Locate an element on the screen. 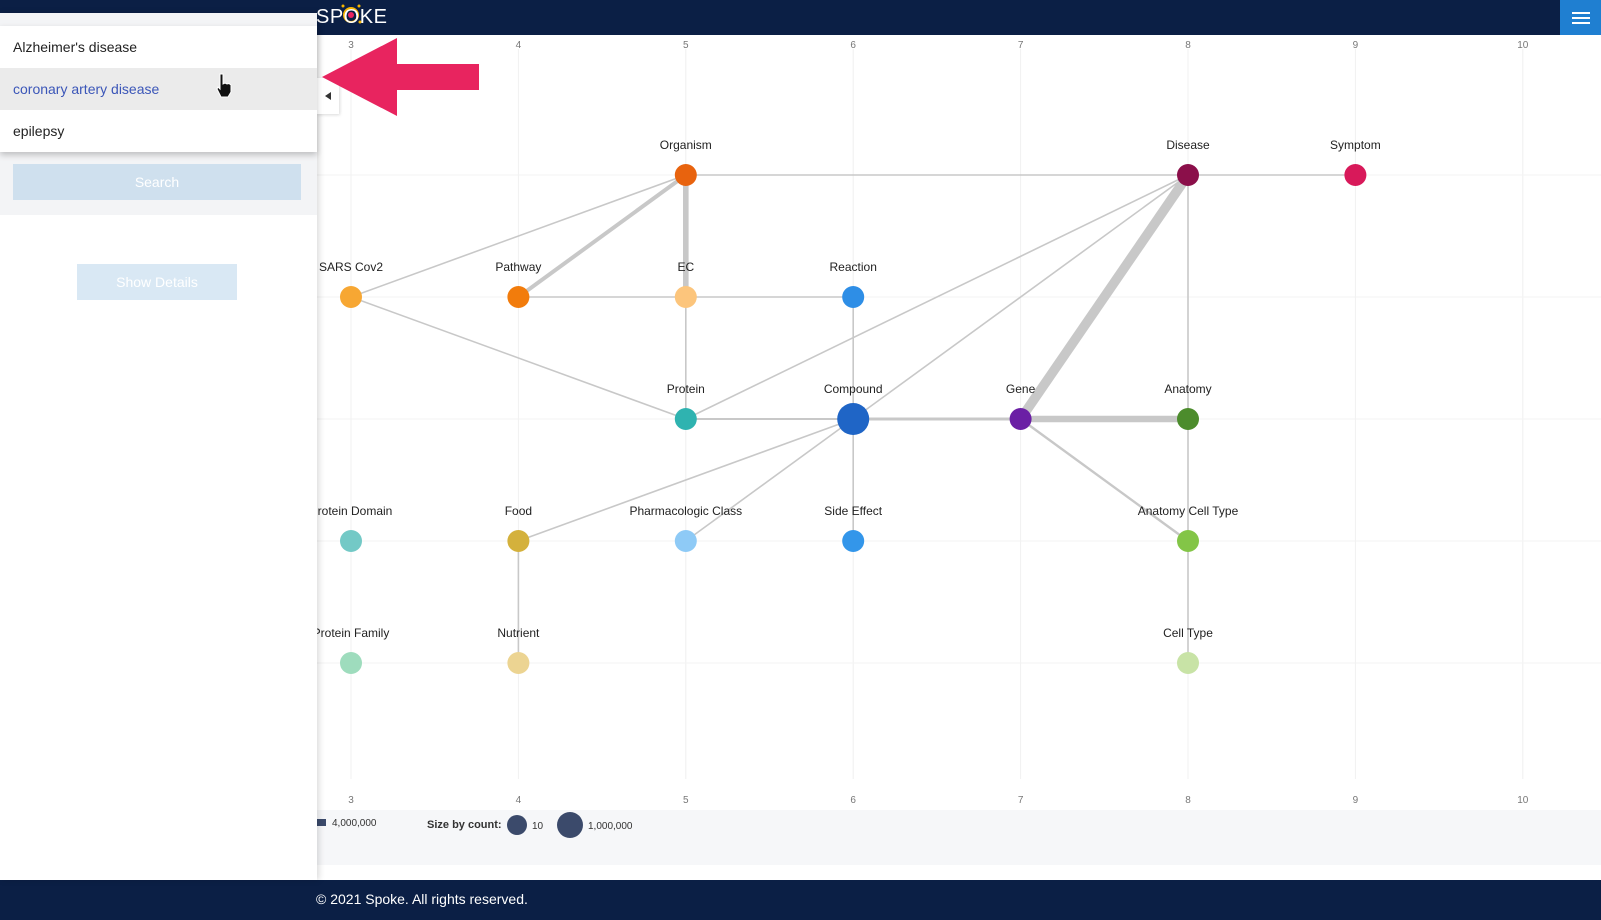  x-tick-top: 7 is located at coordinates (1021, 45).